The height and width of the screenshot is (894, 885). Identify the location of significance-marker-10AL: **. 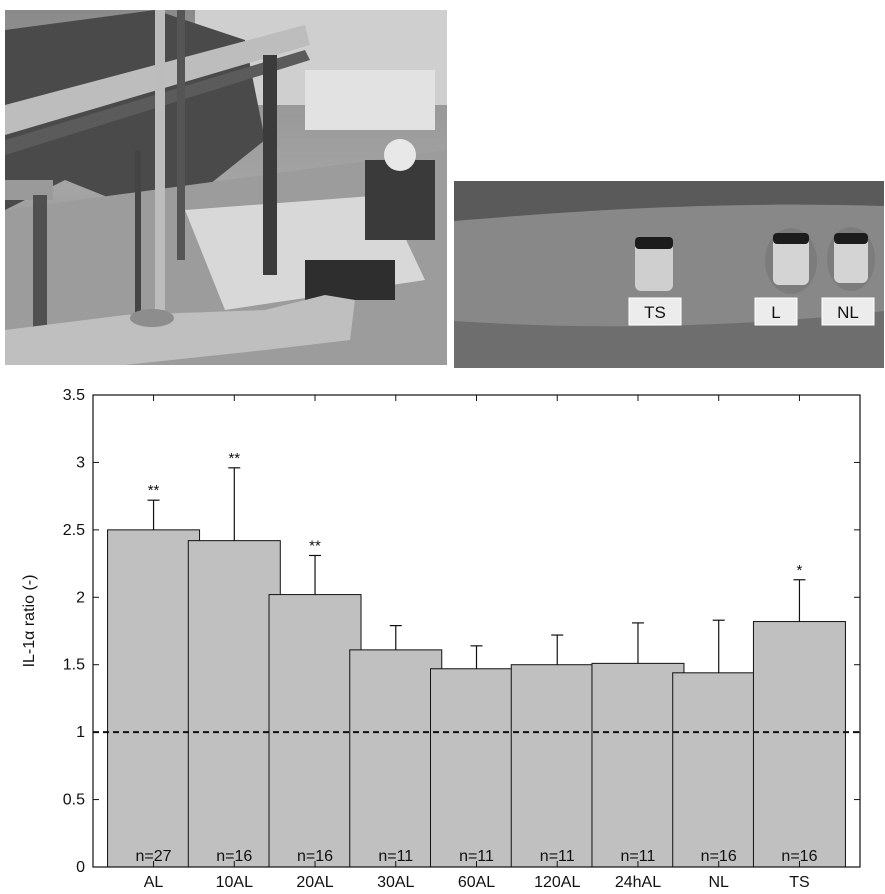
(234, 458).